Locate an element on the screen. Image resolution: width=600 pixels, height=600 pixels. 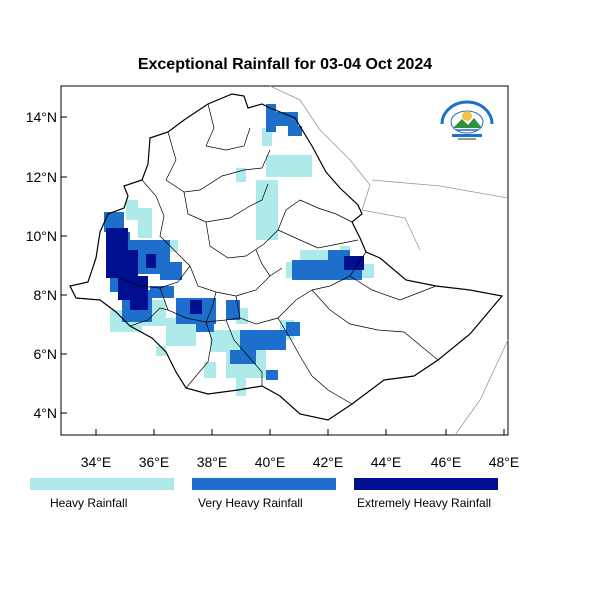
legend-label-extremely-heavy: Extremely Heavy Rainfall is located at coordinates (424, 503).